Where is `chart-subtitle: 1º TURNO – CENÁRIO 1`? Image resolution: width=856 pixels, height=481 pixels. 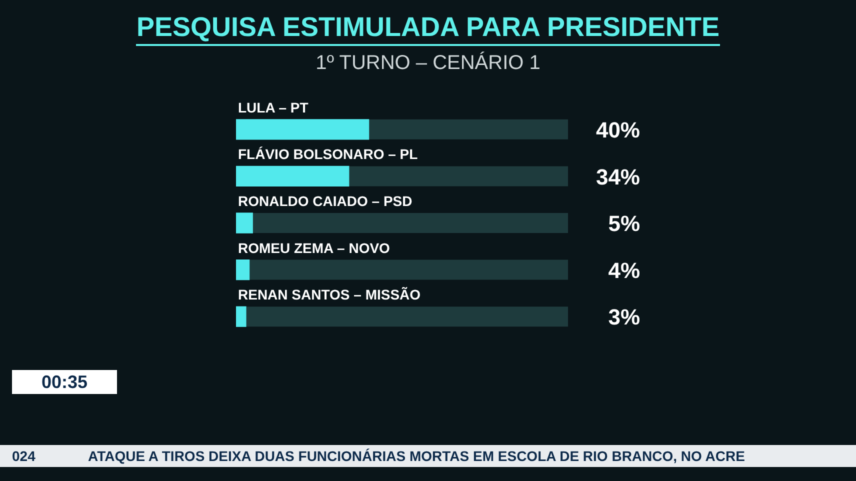
chart-subtitle: 1º TURNO – CENÁRIO 1 is located at coordinates (428, 63).